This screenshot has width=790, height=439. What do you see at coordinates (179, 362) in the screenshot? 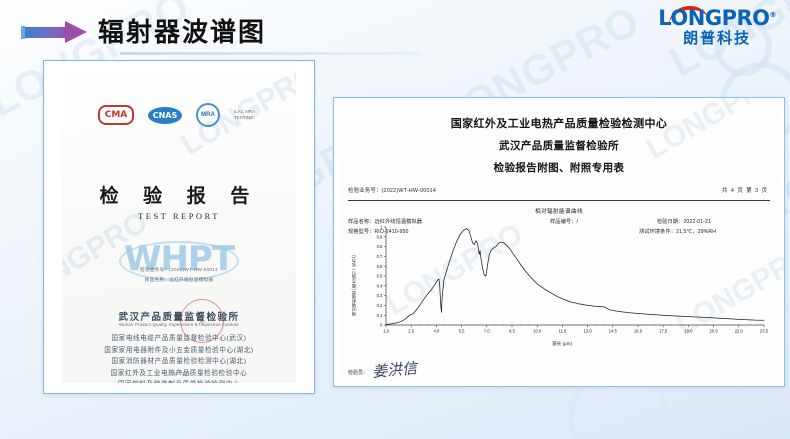
I see `list-item: 国家消防器材产品质量检验检测中心(湖北)` at bounding box center [179, 362].